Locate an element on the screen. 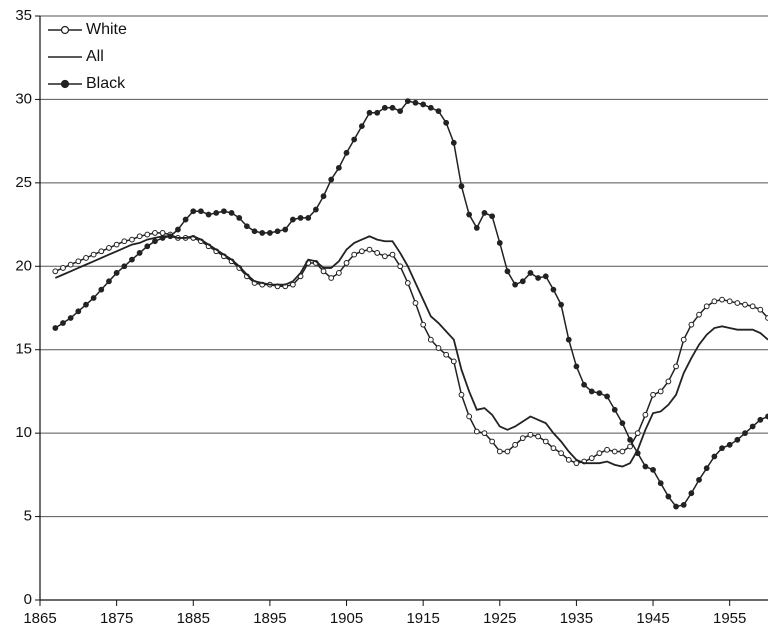 This screenshot has width=768, height=635. x-tick-label: 1865 is located at coordinates (39, 618).